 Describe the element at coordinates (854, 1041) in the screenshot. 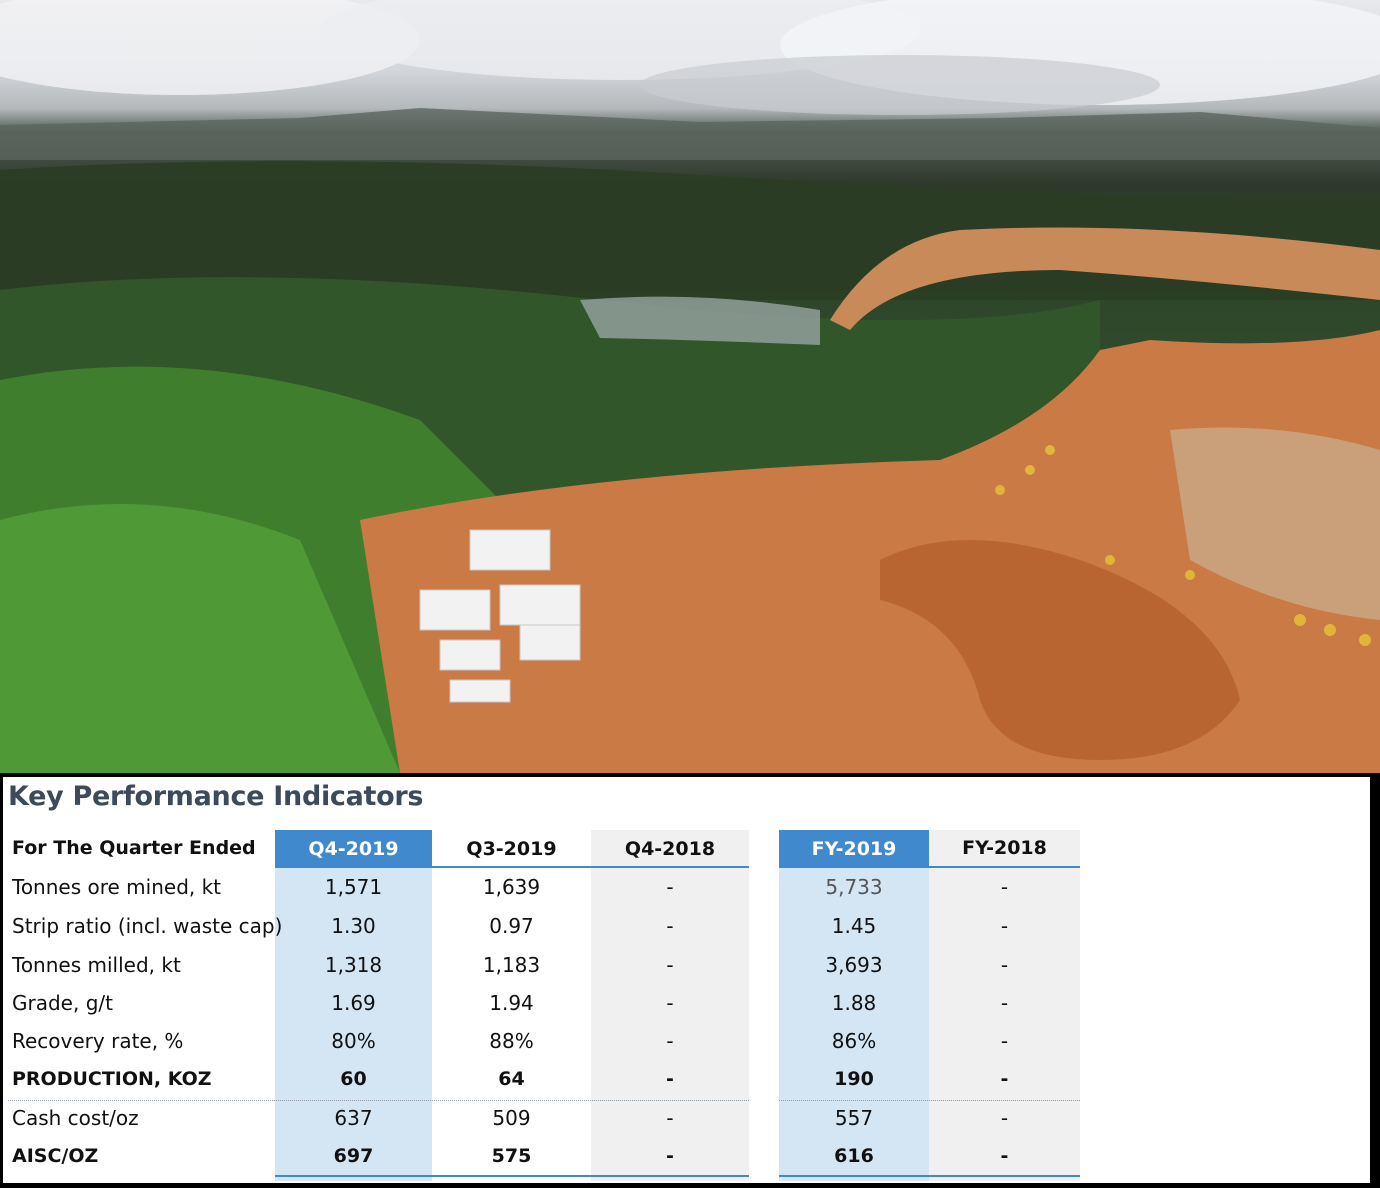

I see `cell-fy-2019: 86%` at that location.